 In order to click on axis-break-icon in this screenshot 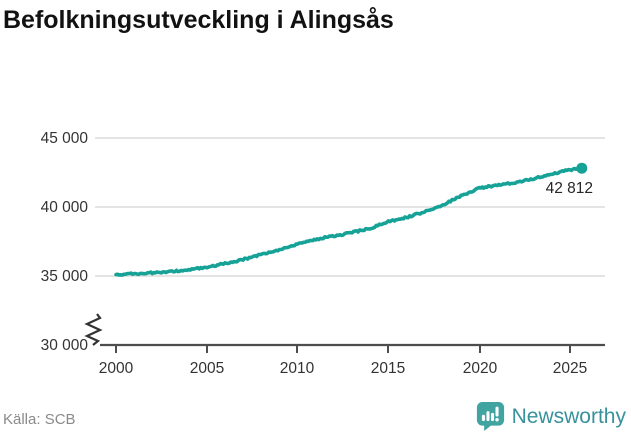, I will do `click(93, 329)`.